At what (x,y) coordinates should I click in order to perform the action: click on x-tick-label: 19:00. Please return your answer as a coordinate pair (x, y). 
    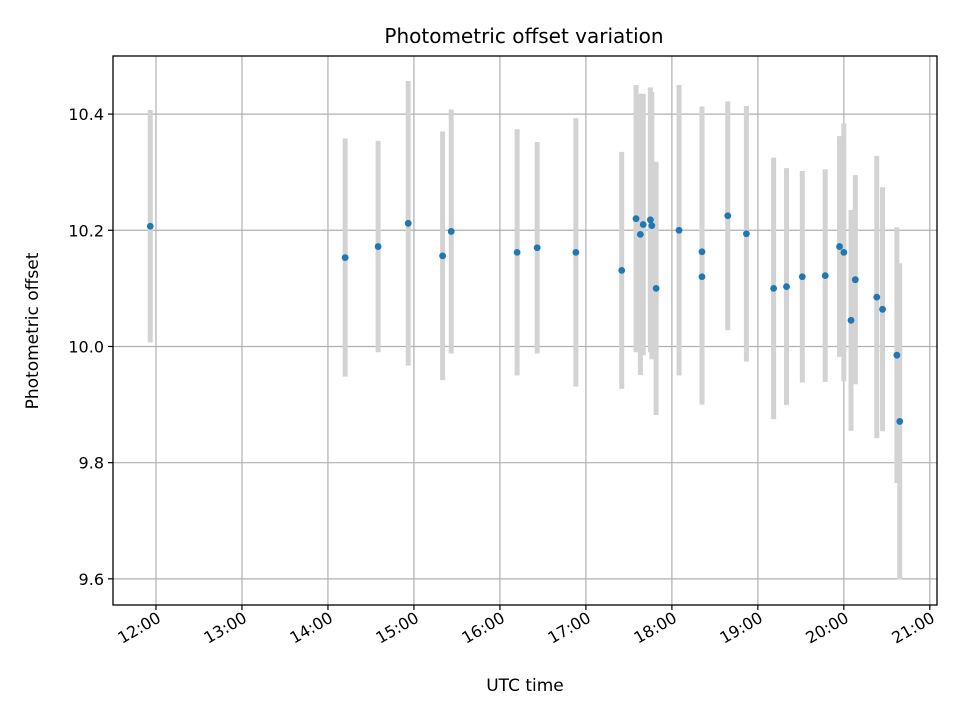
    Looking at the image, I should click on (740, 628).